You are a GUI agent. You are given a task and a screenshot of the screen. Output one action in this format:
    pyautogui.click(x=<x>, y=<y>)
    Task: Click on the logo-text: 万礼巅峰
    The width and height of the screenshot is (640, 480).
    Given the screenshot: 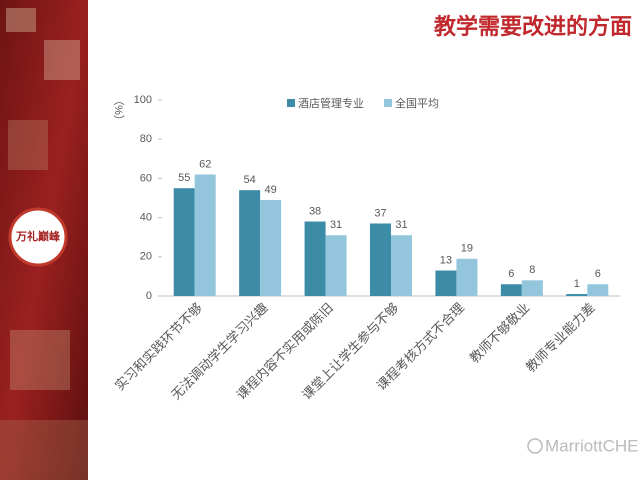 What is the action you would take?
    pyautogui.click(x=38, y=236)
    